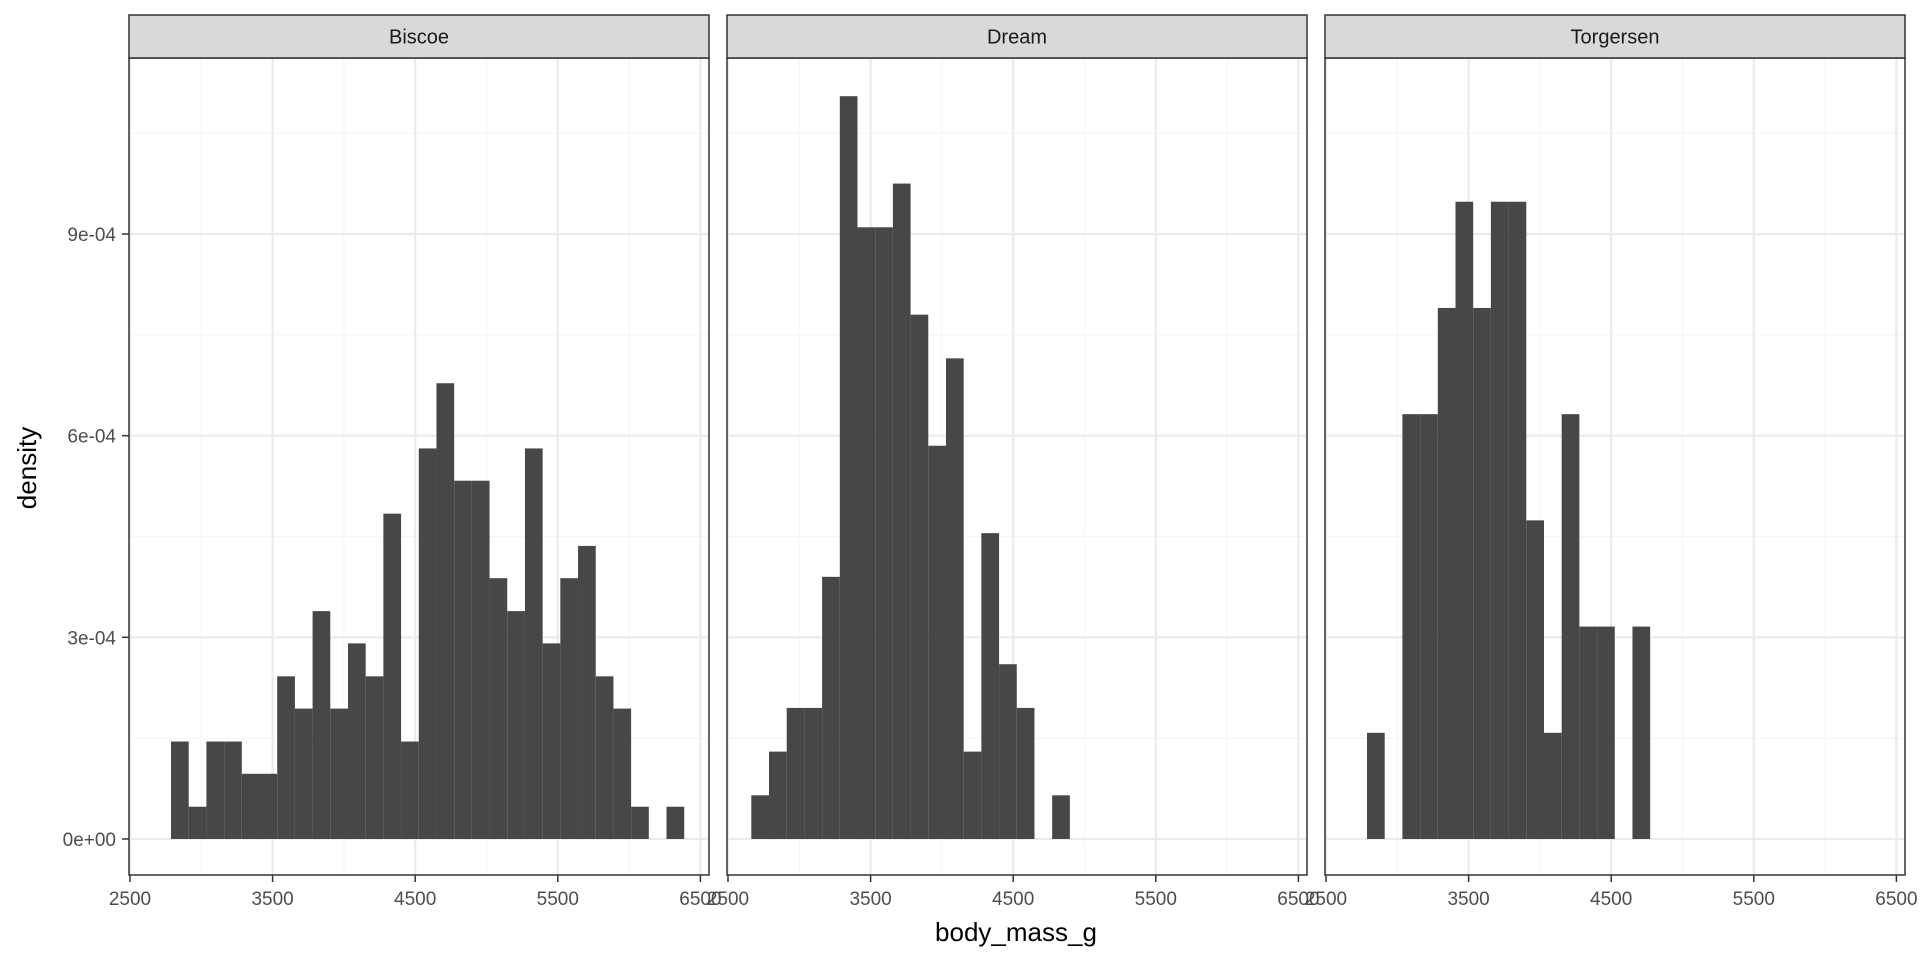 This screenshot has width=1920, height=960. Describe the element at coordinates (96, 538) in the screenshot. I see `y-axis: 0e+00 3e-04 6e-04 9e-04` at that location.